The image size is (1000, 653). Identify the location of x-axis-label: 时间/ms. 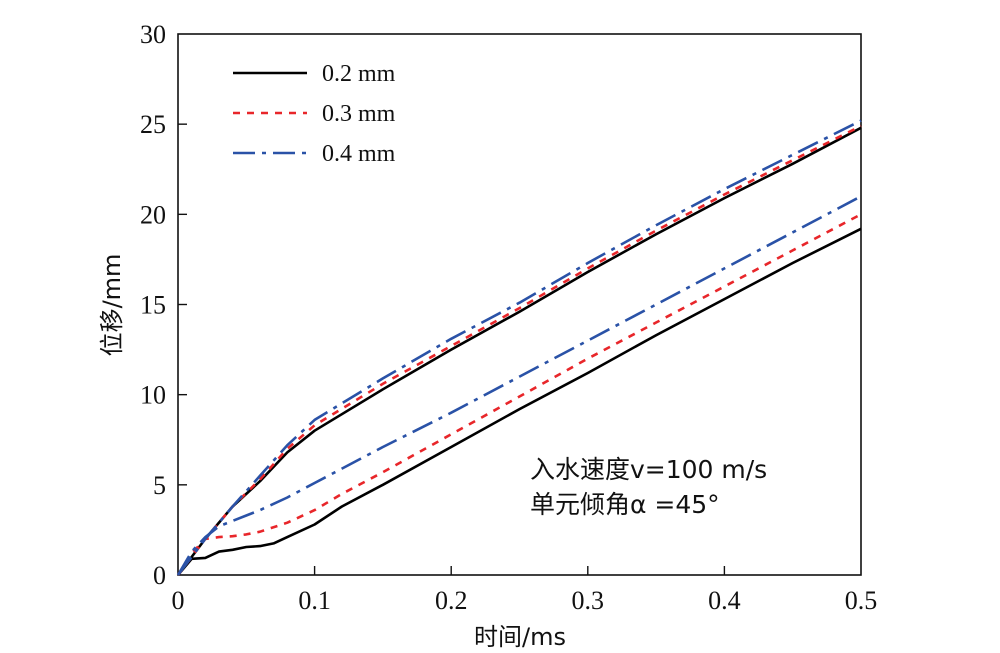
(520, 637).